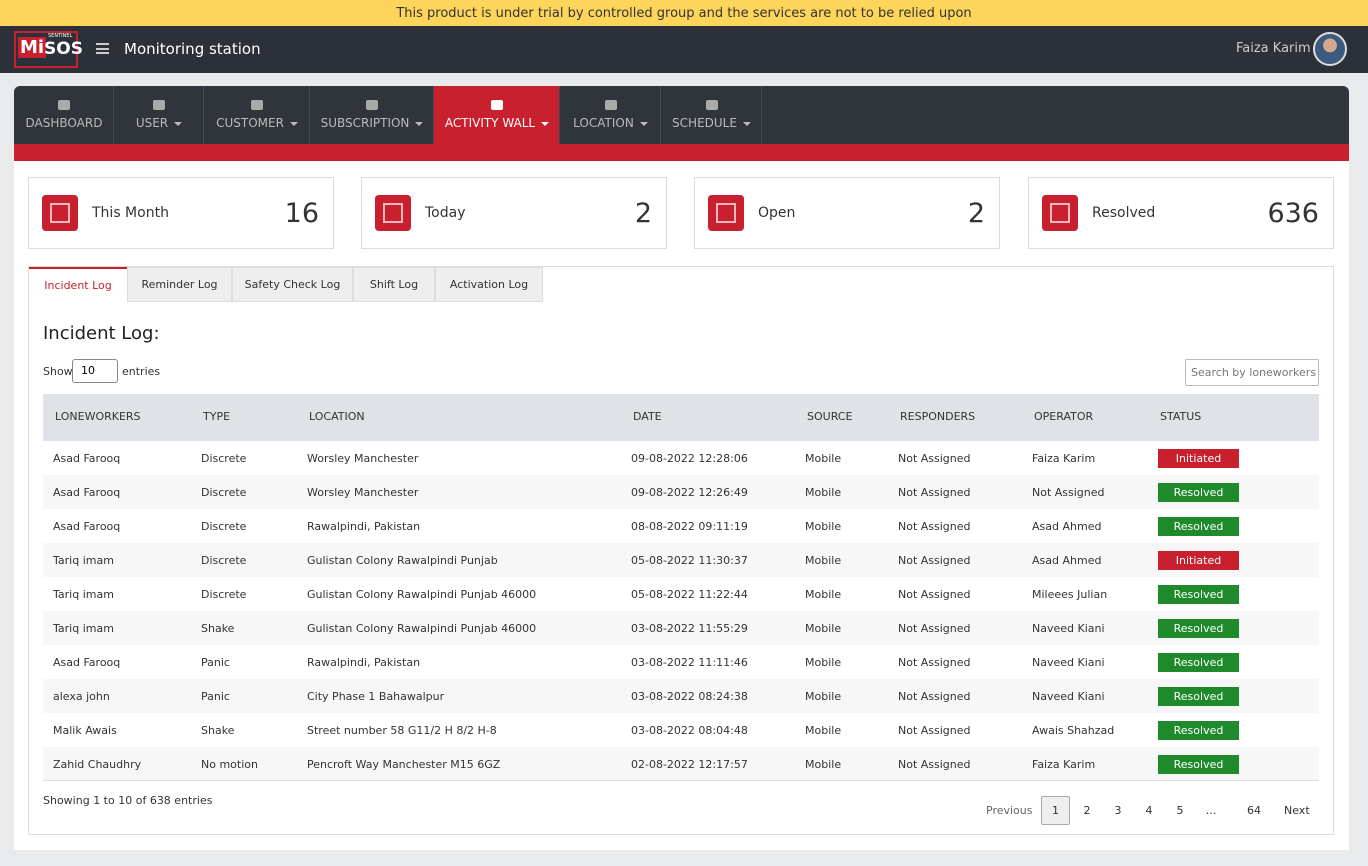 This screenshot has width=1368, height=866. Describe the element at coordinates (689, 696) in the screenshot. I see `cell: 03-08-2022 08:24:38` at that location.